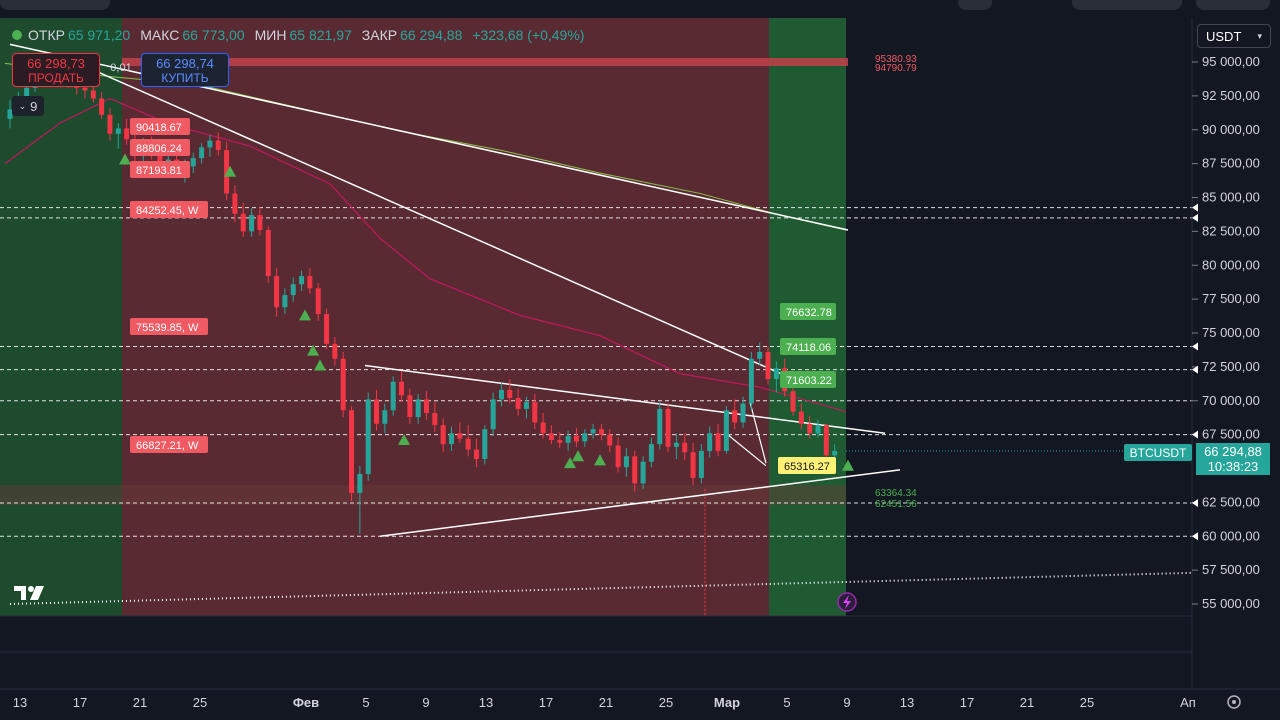  What do you see at coordinates (55, 5) in the screenshot?
I see `top-toolbar-strip` at bounding box center [55, 5].